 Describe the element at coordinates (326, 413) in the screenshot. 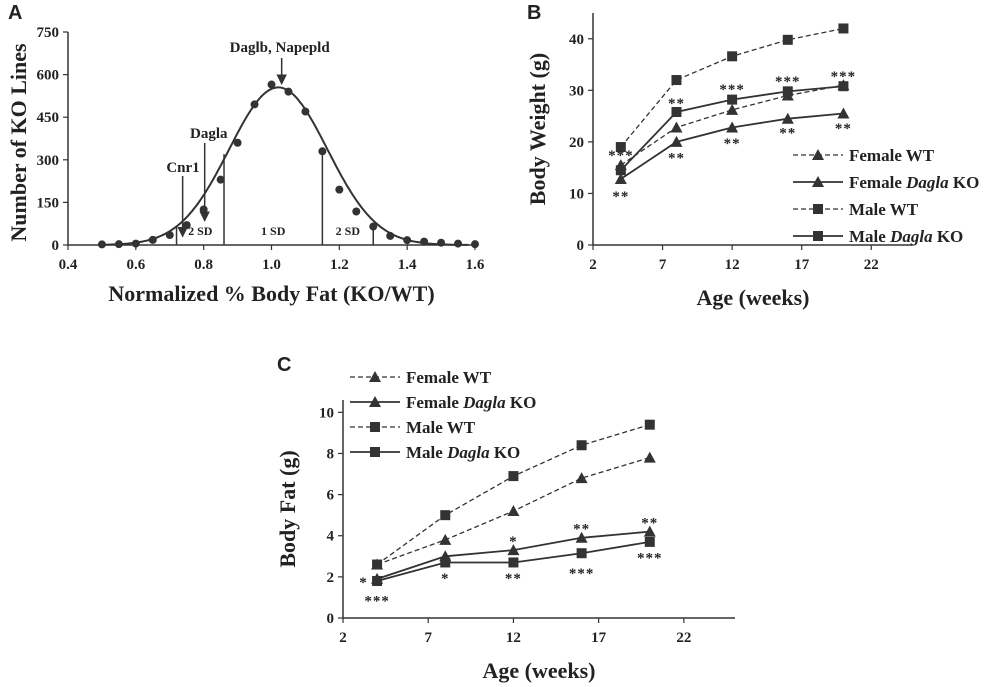

I see `panel-c-y-tick-label: 10` at that location.